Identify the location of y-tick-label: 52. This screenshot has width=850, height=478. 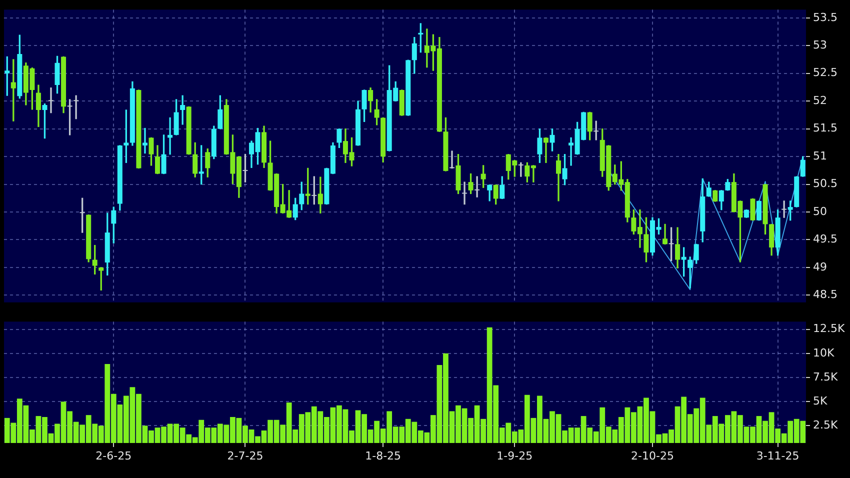
(820, 100).